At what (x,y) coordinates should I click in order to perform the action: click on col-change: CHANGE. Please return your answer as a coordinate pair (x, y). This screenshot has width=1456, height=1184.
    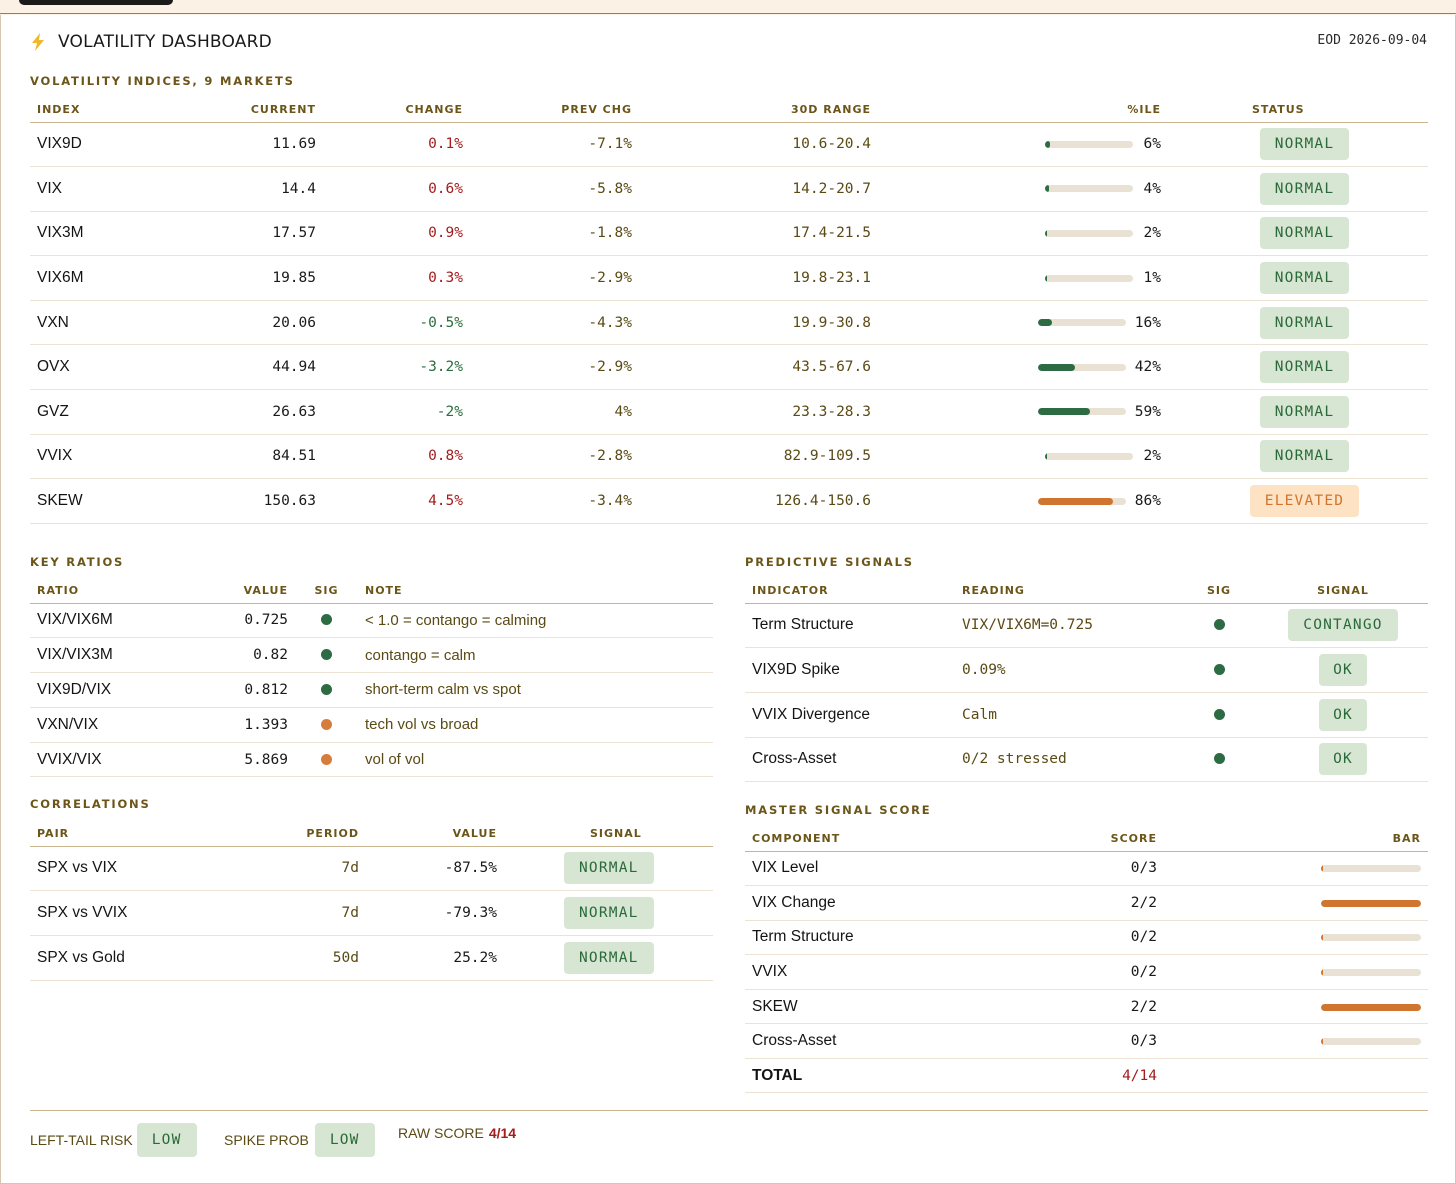
    Looking at the image, I should click on (396, 110).